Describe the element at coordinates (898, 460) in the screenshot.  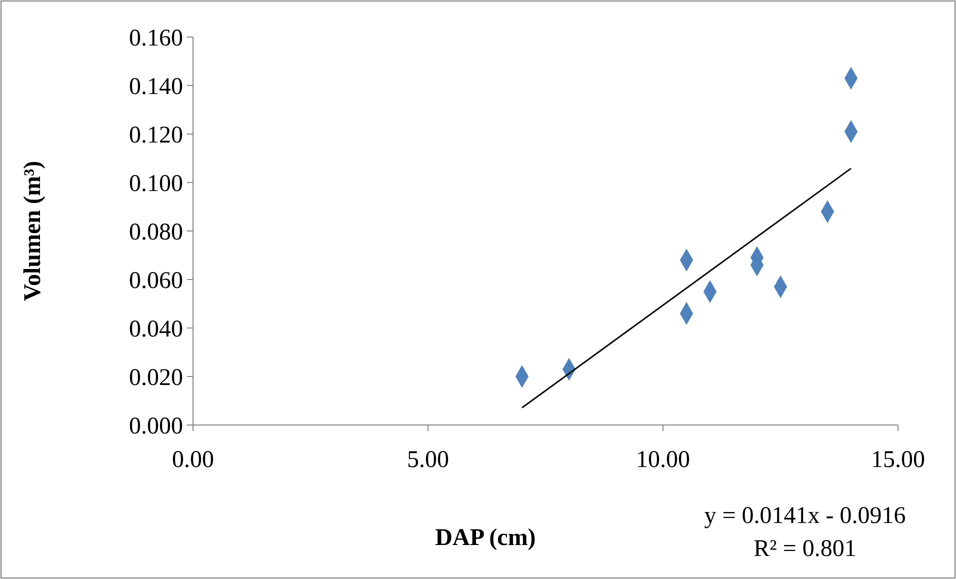
I see `x-tick-label: 15.00` at that location.